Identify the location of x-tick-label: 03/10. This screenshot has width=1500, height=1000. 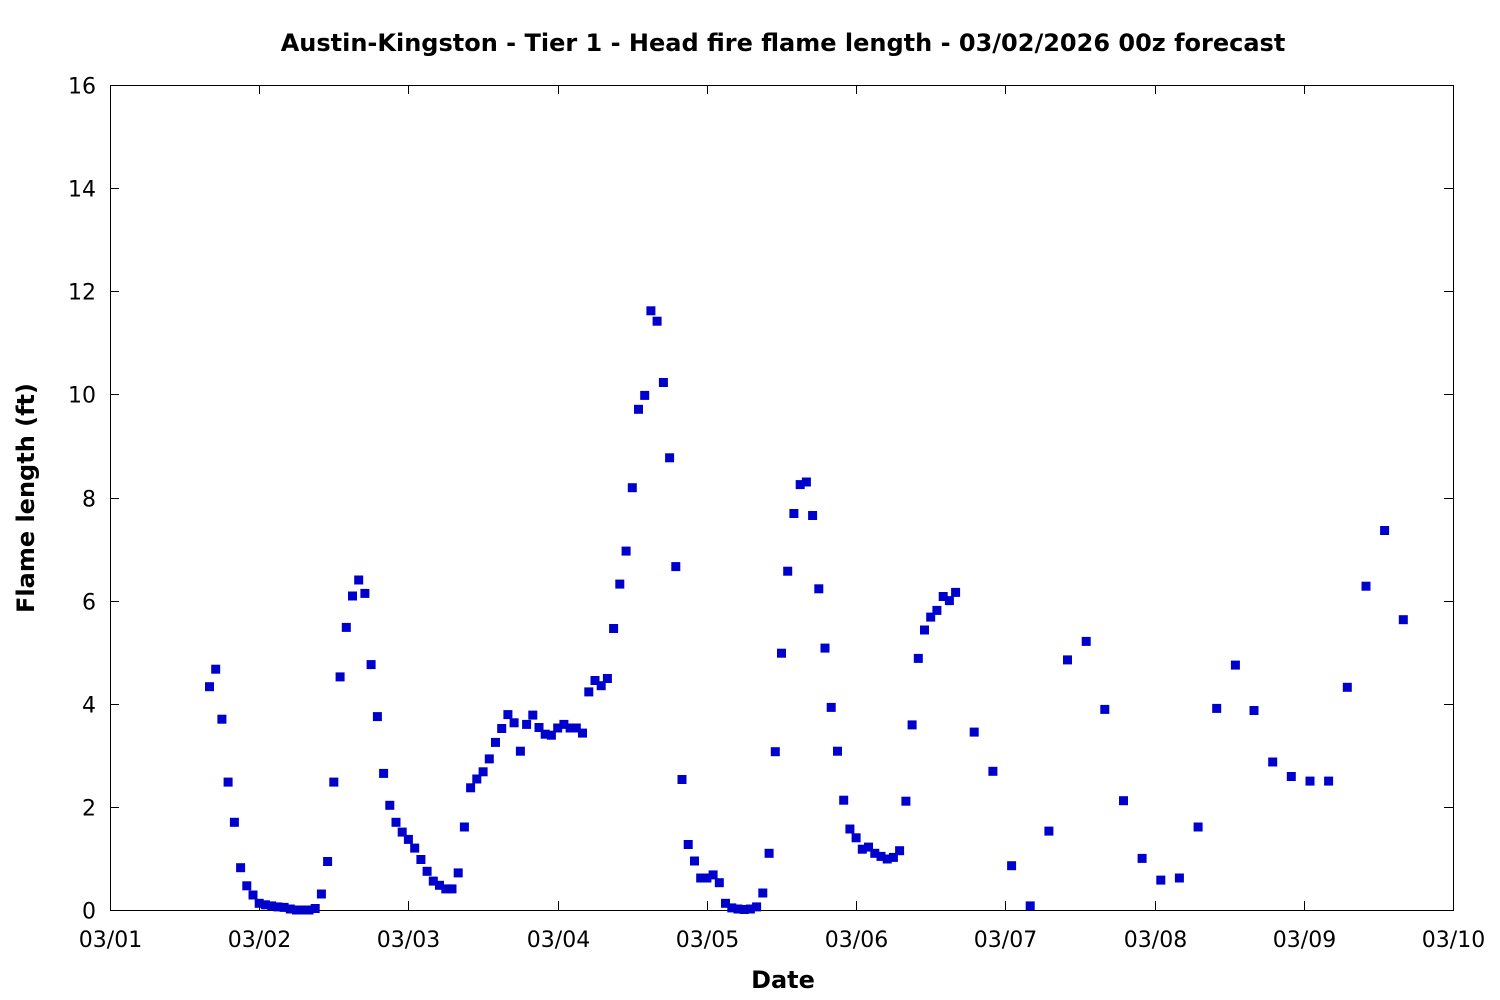
(1453, 940).